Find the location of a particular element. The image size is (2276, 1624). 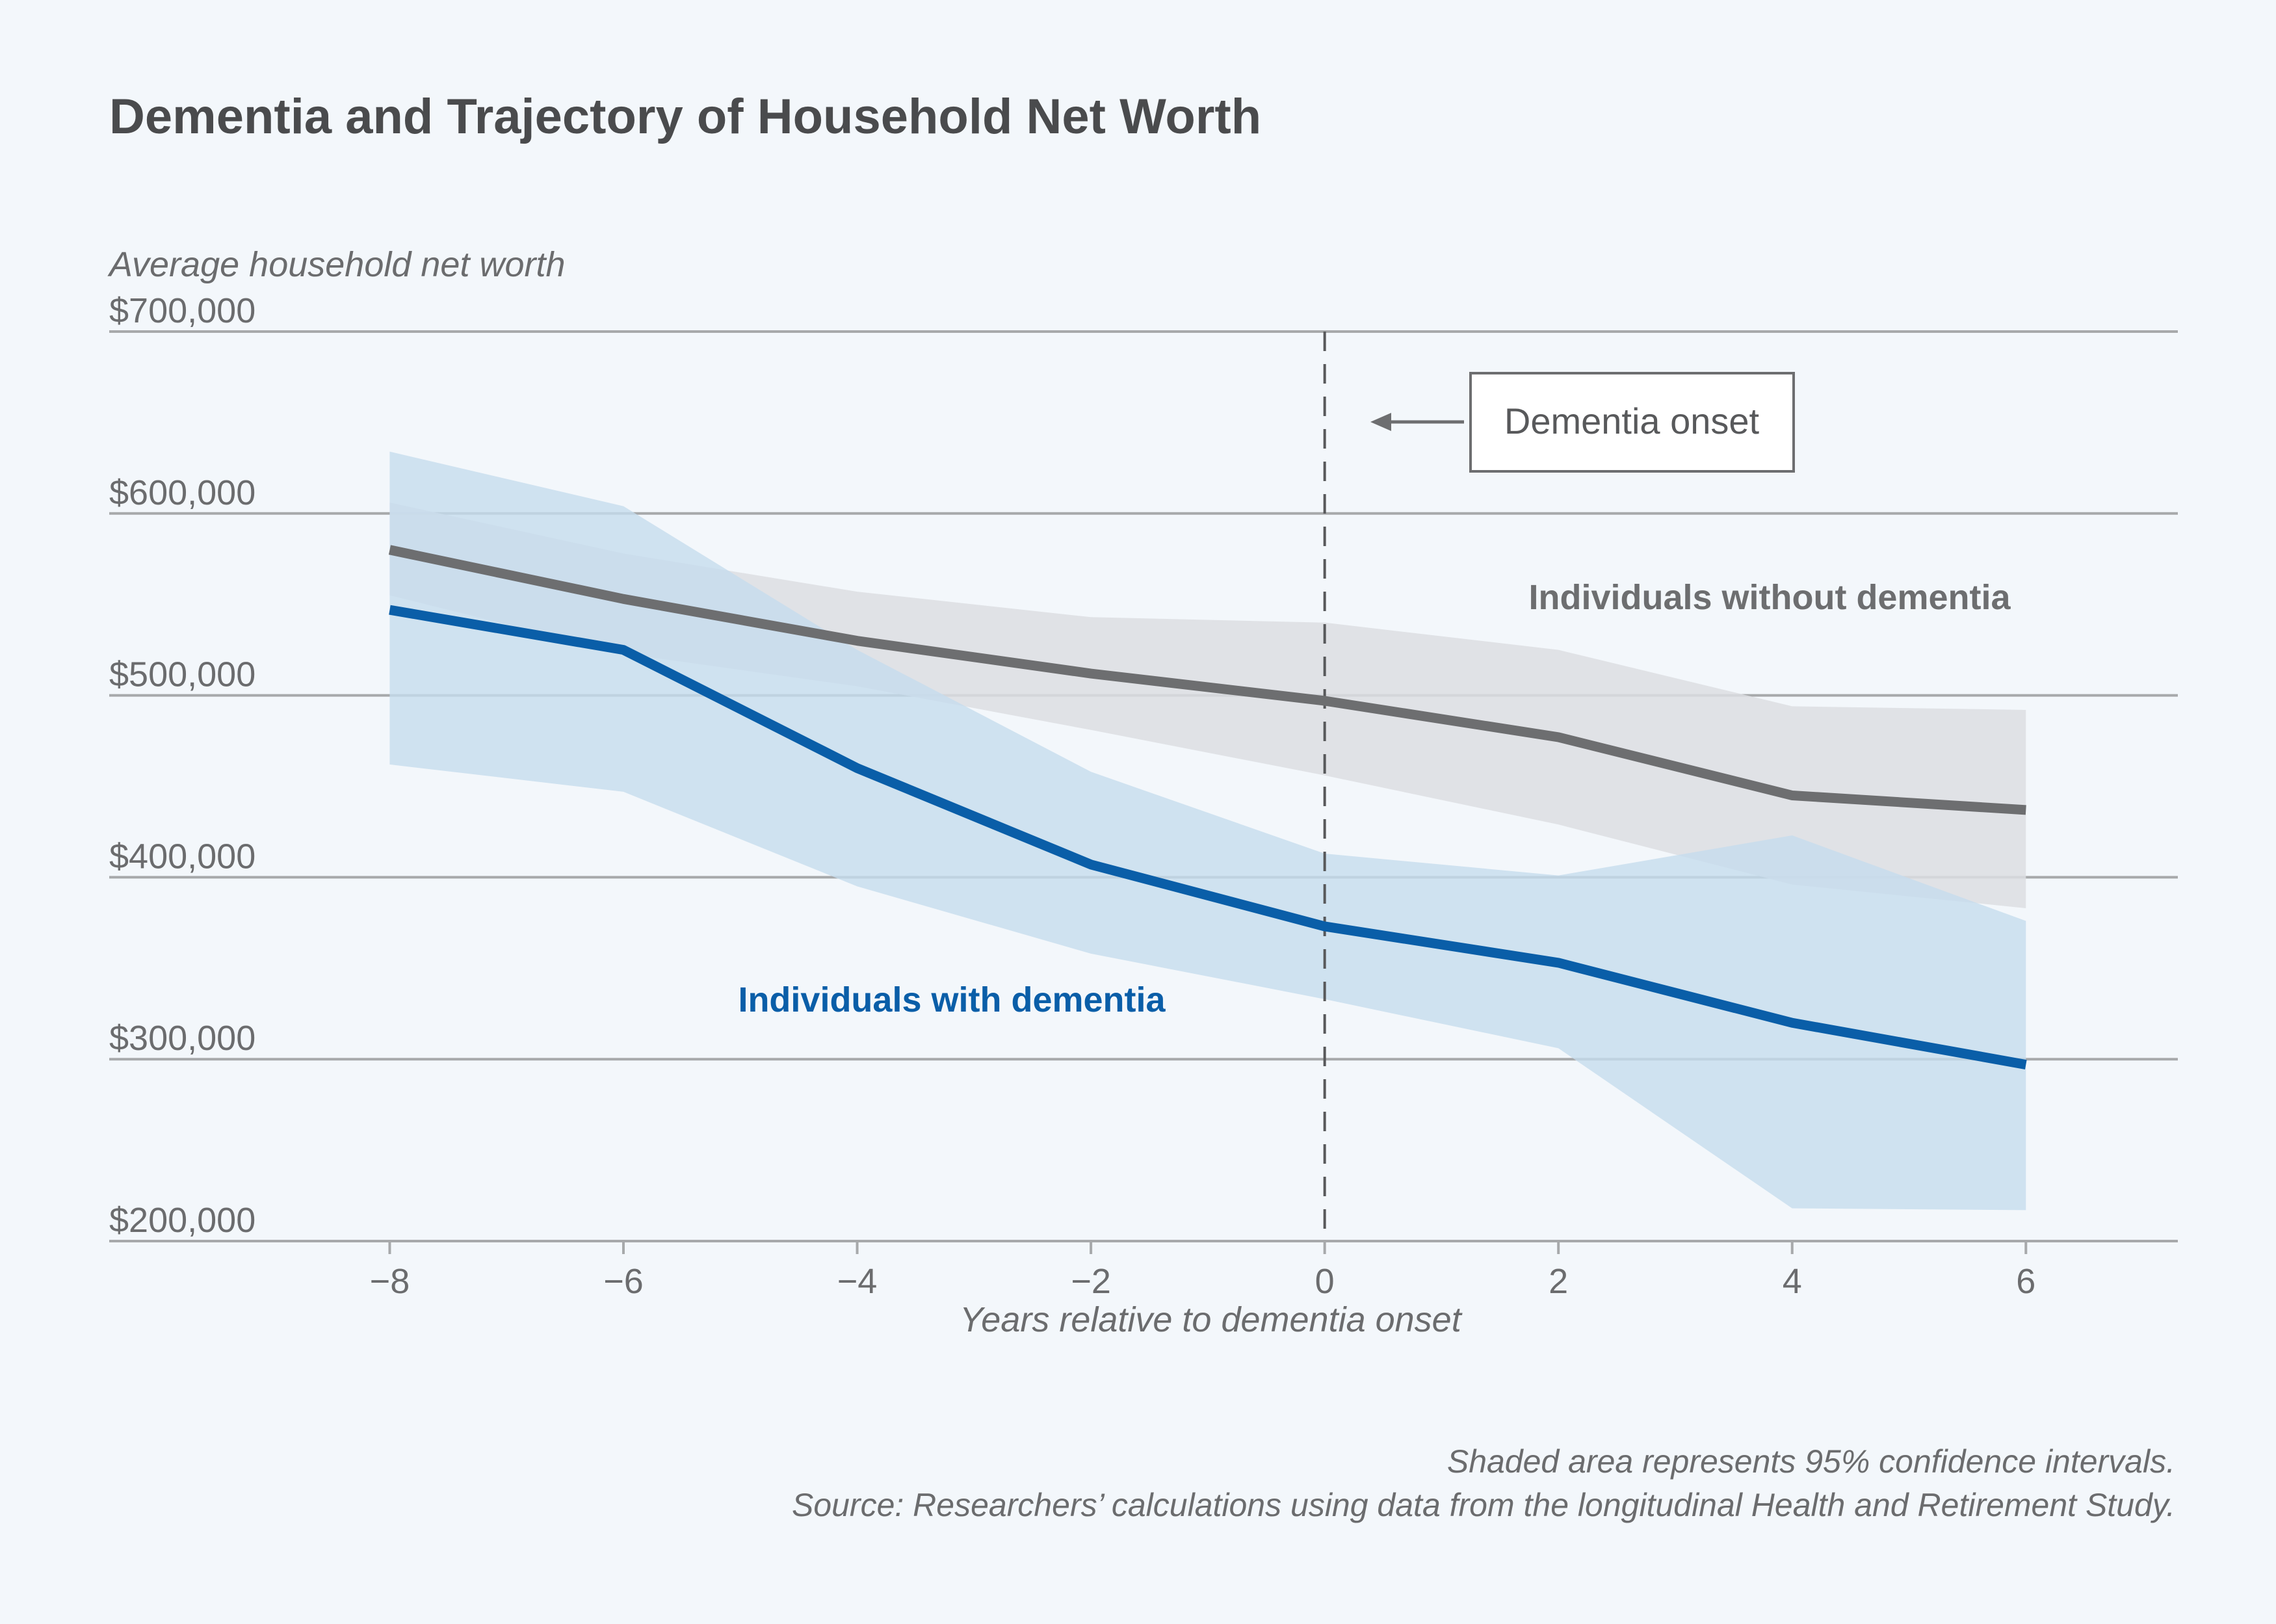

series-label-with-dementia: Individuals with dementia is located at coordinates (952, 999).